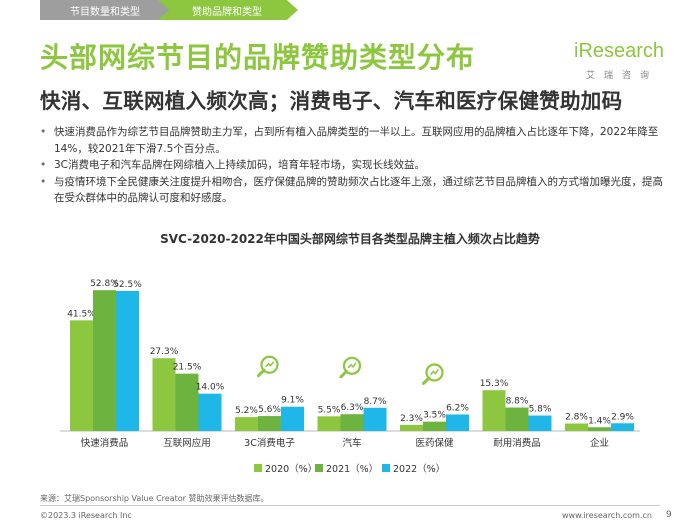 Image resolution: width=700 pixels, height=525 pixels. What do you see at coordinates (576, 418) in the screenshot?
I see `bar-value-label: 2.8%` at bounding box center [576, 418].